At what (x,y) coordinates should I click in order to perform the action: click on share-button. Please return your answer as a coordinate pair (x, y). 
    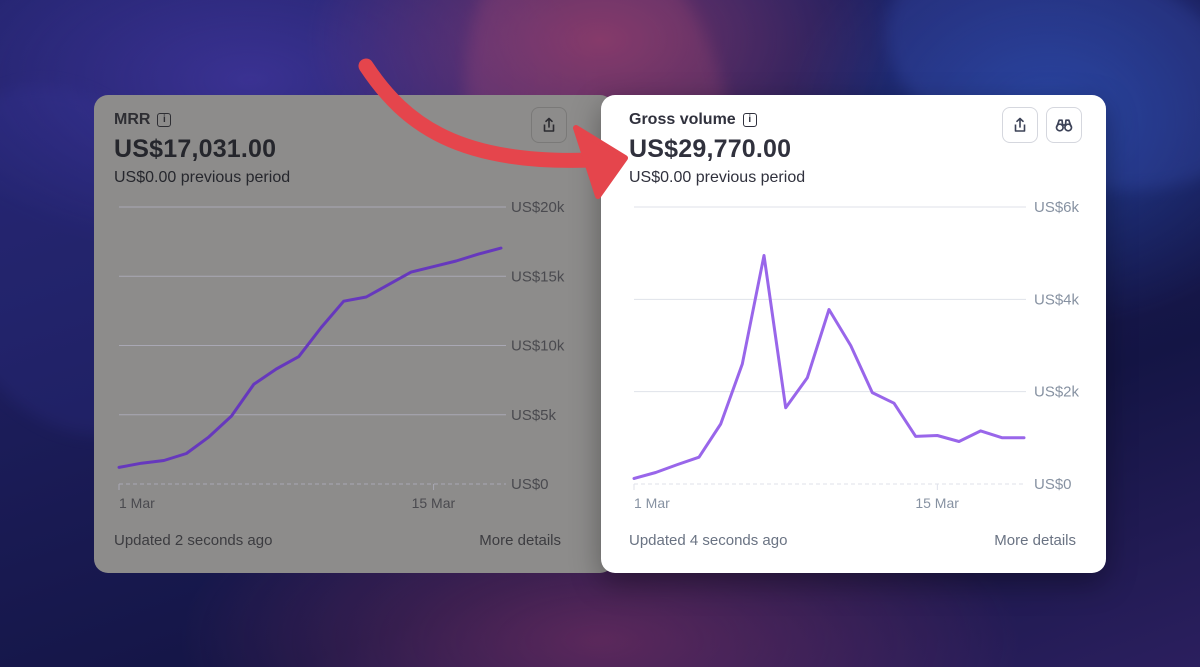
    Looking at the image, I should click on (1020, 125).